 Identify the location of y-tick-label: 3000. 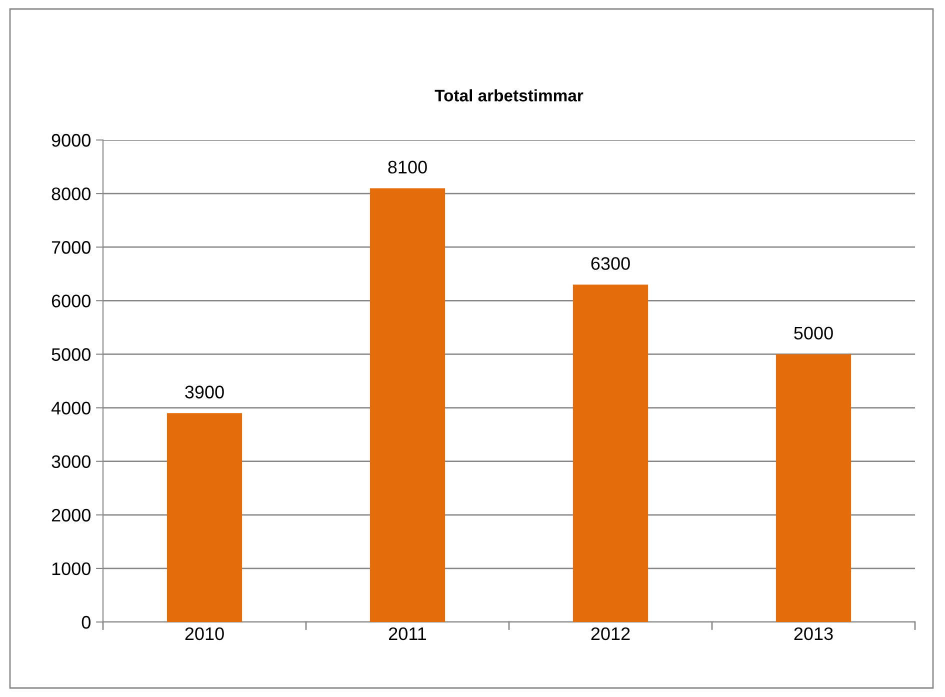
(71, 461).